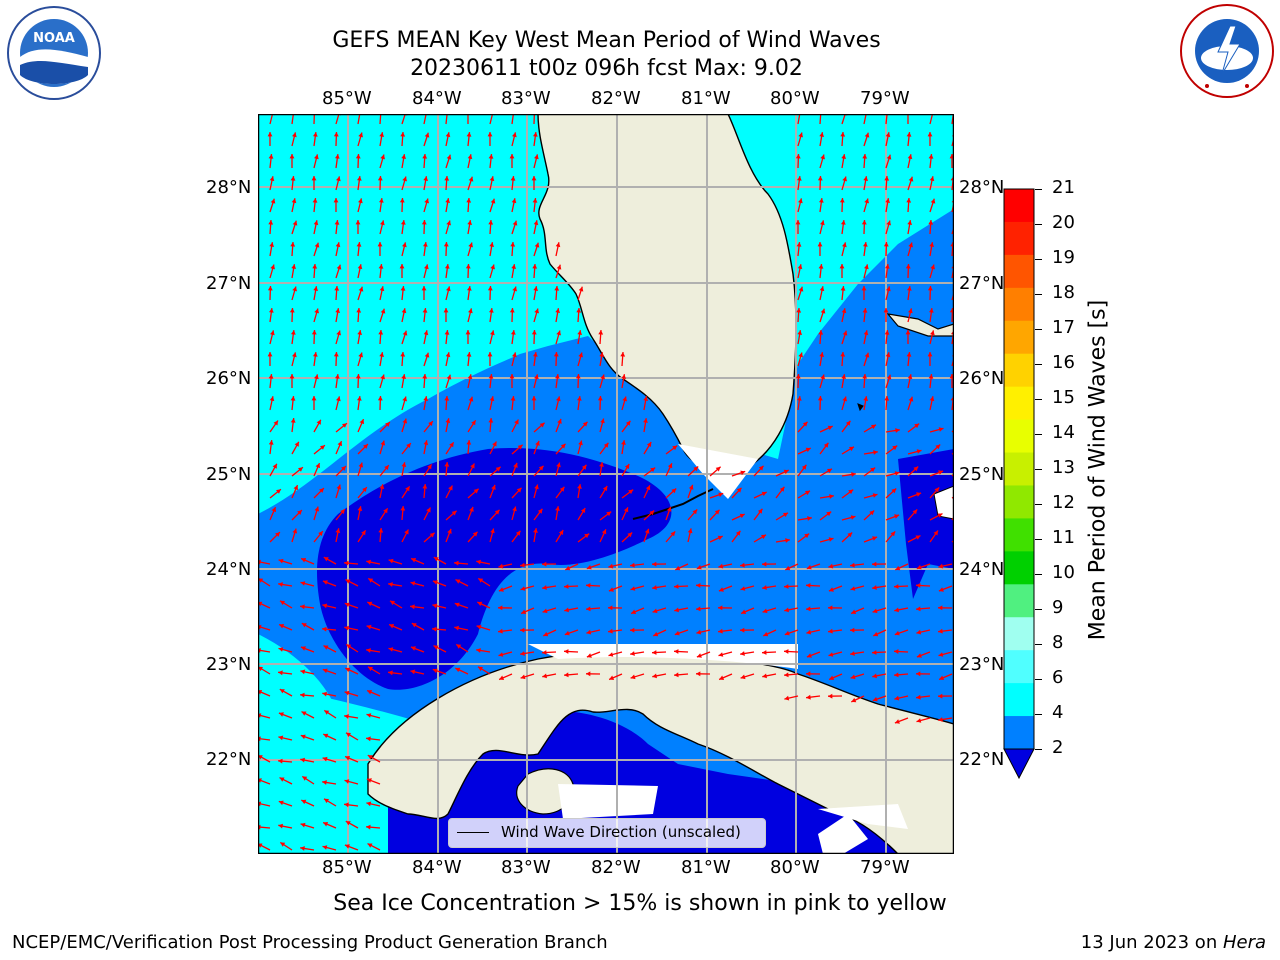 The image size is (1280, 960). Describe the element at coordinates (403, 119) in the screenshot. I see `wind-wave-arrow` at that location.